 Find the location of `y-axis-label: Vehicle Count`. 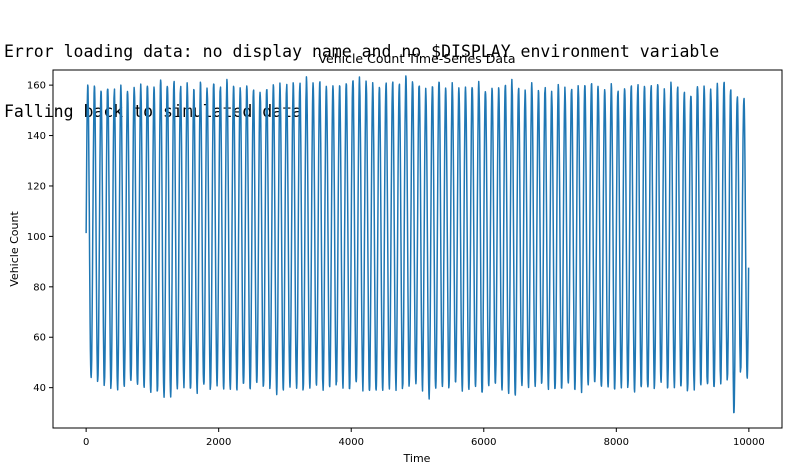

y-axis-label: Vehicle Count is located at coordinates (14, 249).